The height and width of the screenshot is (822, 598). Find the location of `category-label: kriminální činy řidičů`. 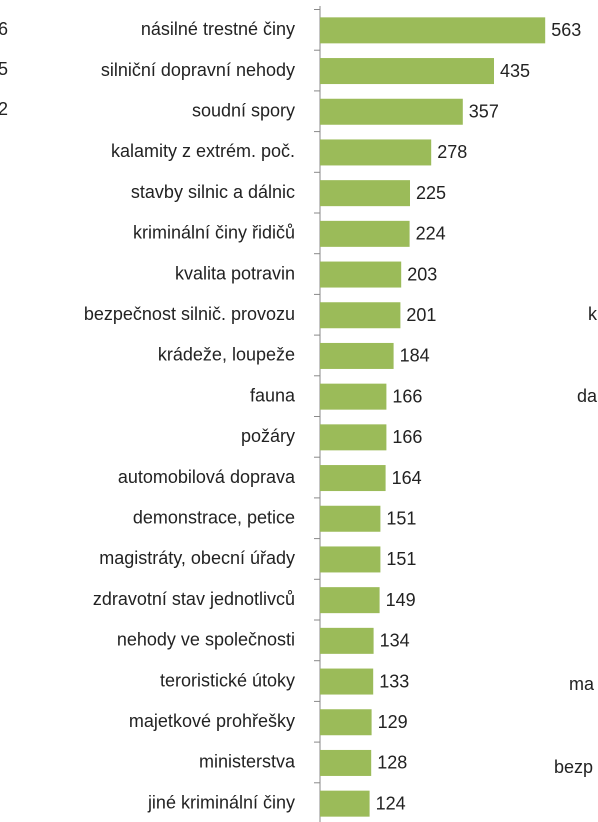

category-label: kriminální činy řidičů is located at coordinates (214, 233).